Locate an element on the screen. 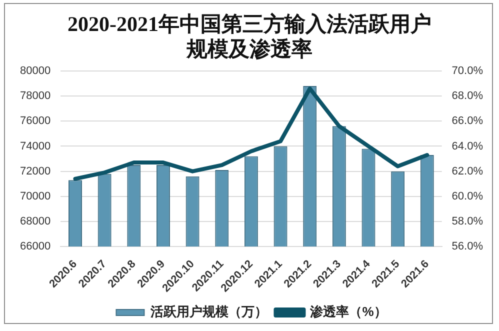 This screenshot has height=331, width=499. y-tick-label: 76000 is located at coordinates (35, 121).